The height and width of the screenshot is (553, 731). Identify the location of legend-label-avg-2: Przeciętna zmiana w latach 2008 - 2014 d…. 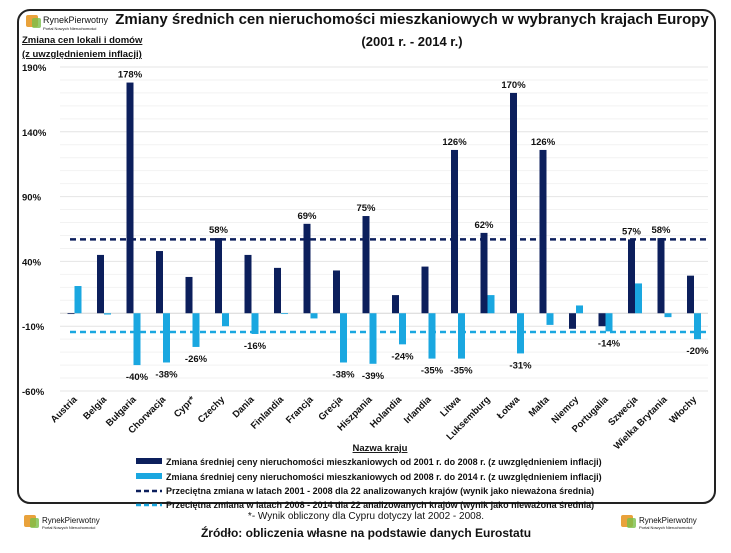
(380, 505).